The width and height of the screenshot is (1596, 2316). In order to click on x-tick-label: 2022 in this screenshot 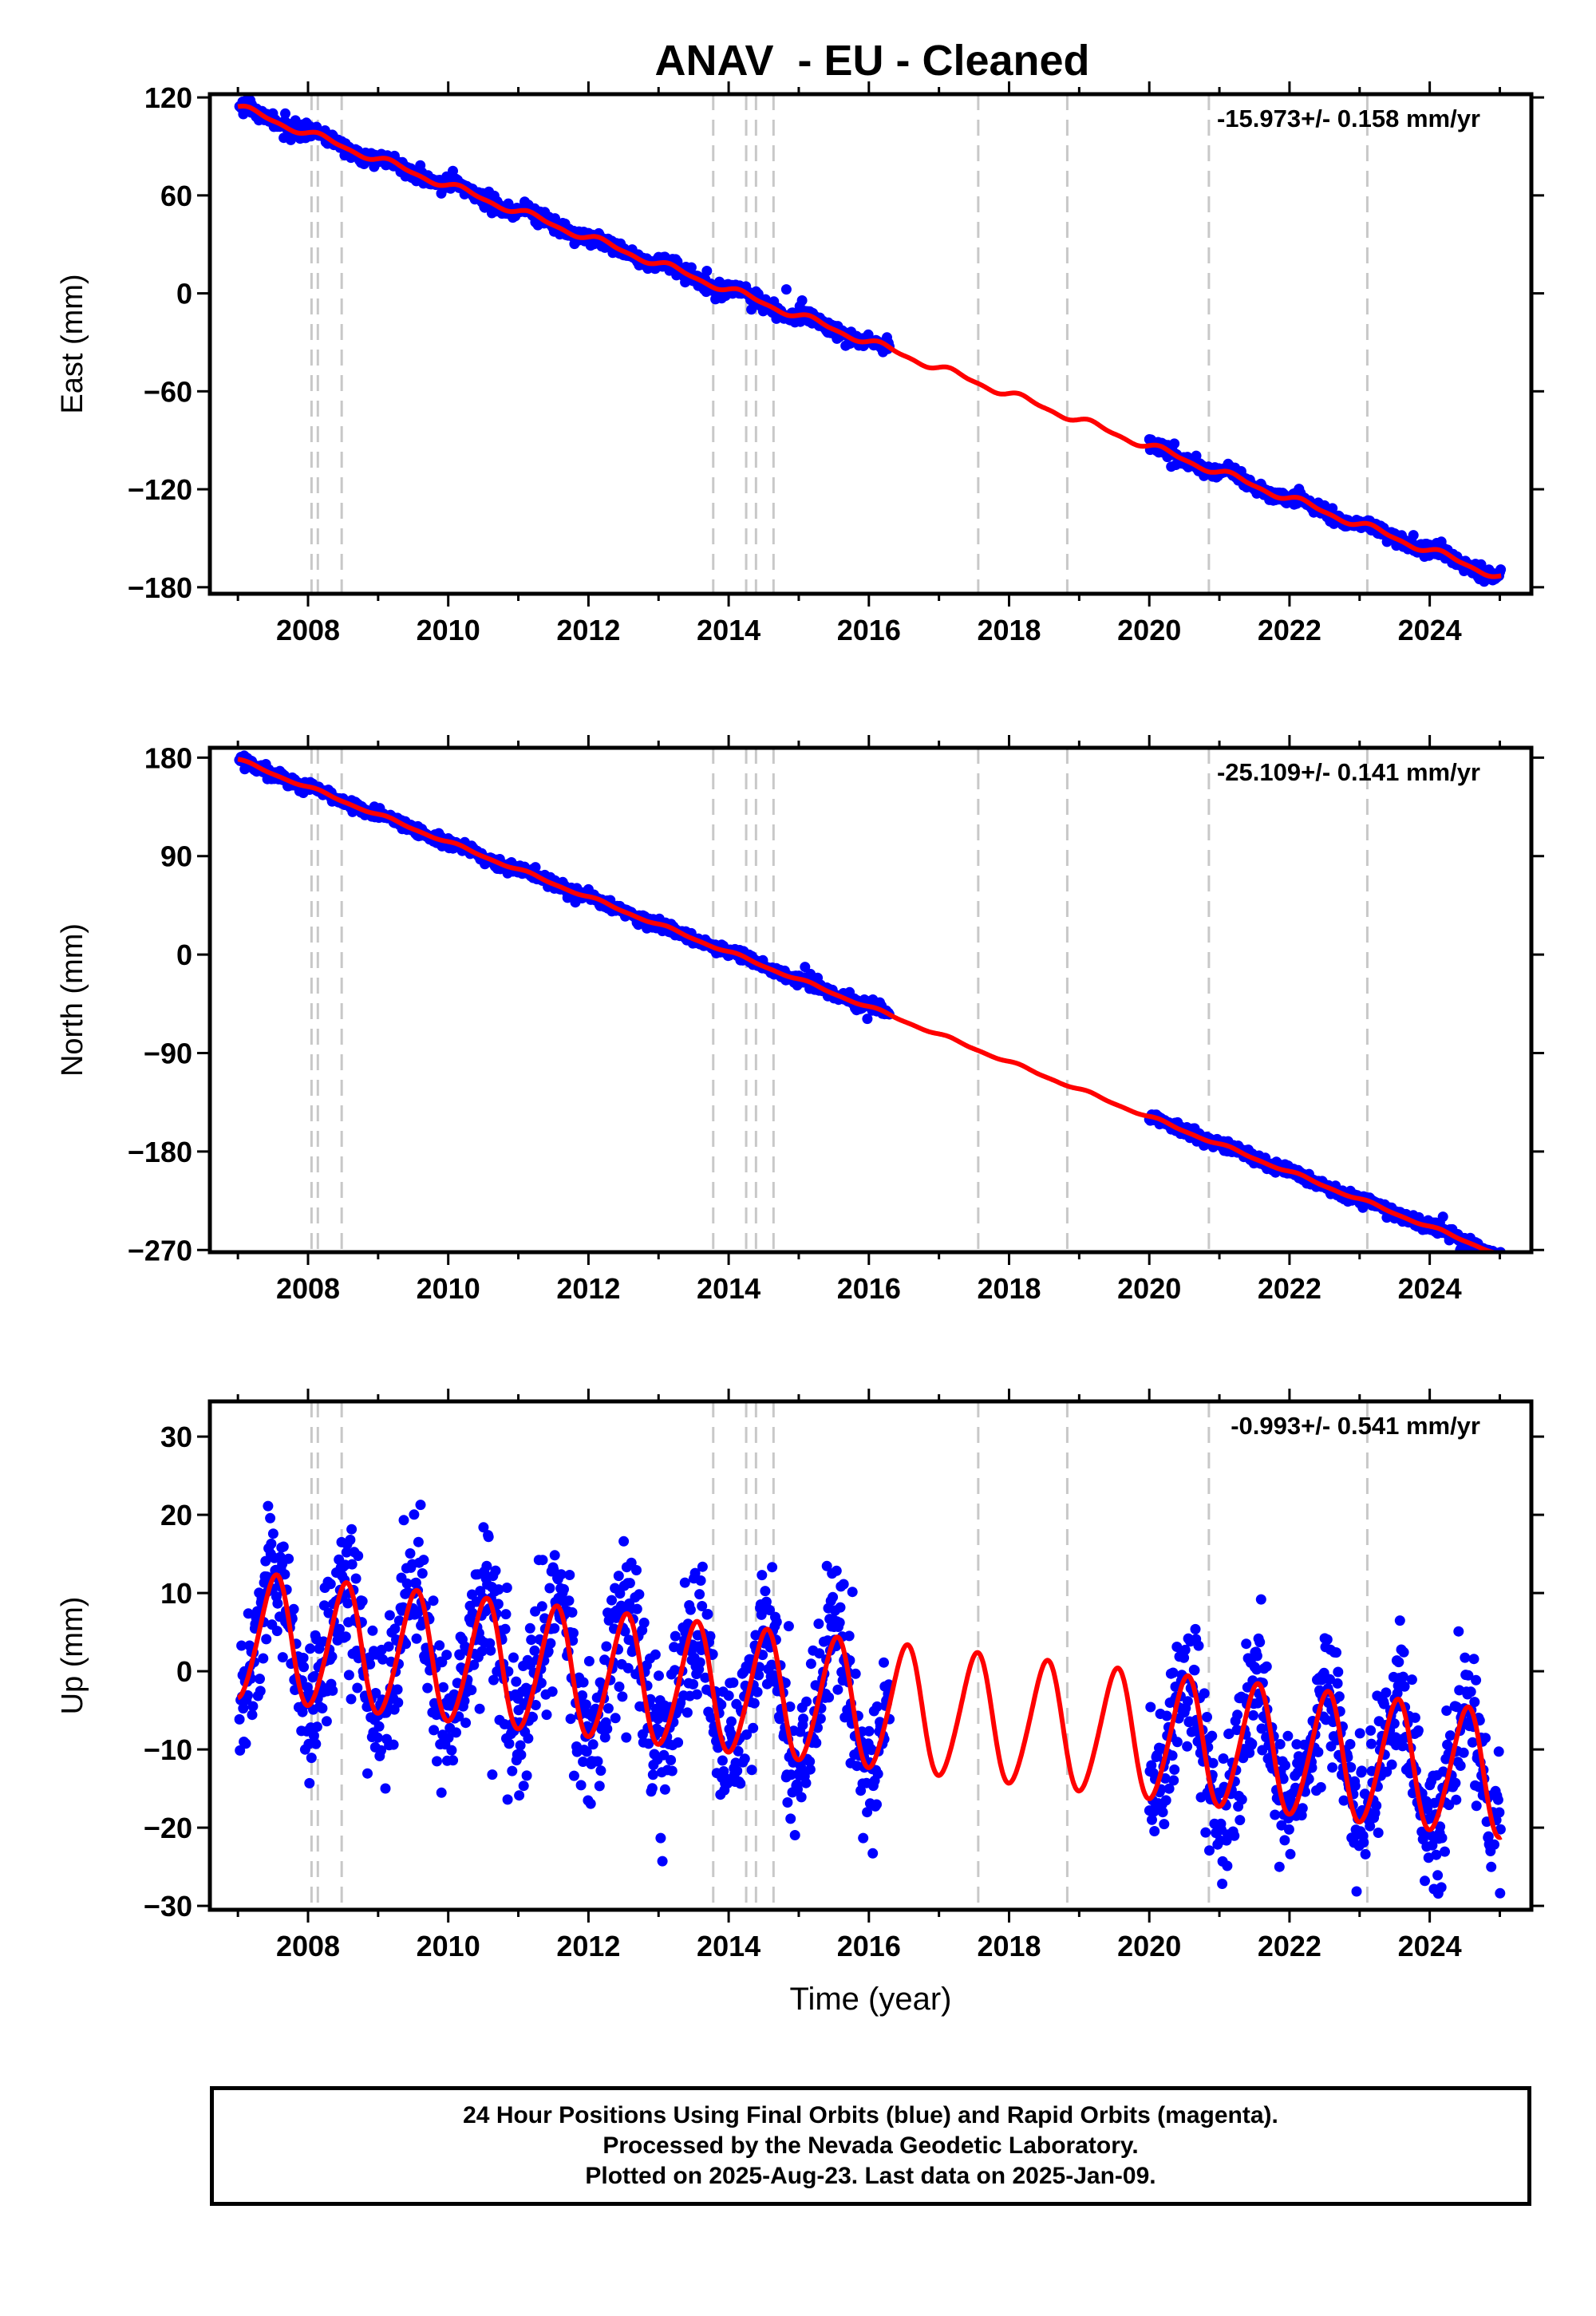, I will do `click(1289, 1288)`.